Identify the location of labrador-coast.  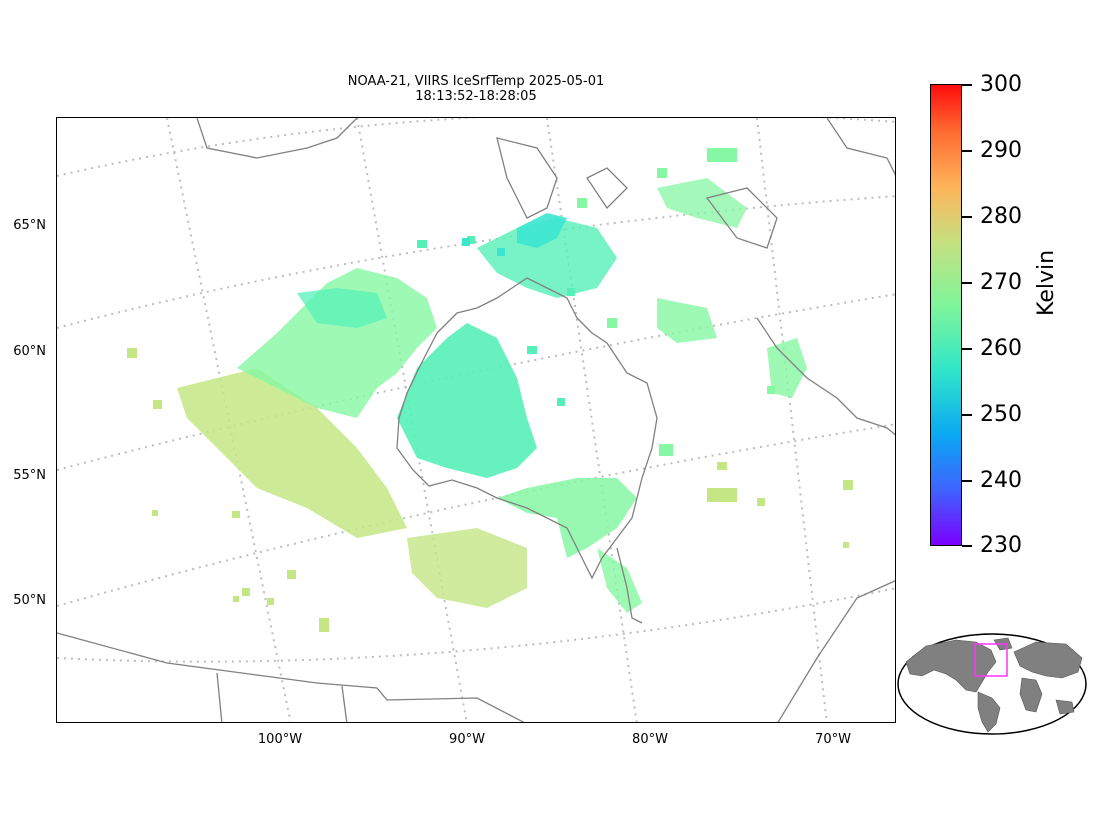
(741, 218).